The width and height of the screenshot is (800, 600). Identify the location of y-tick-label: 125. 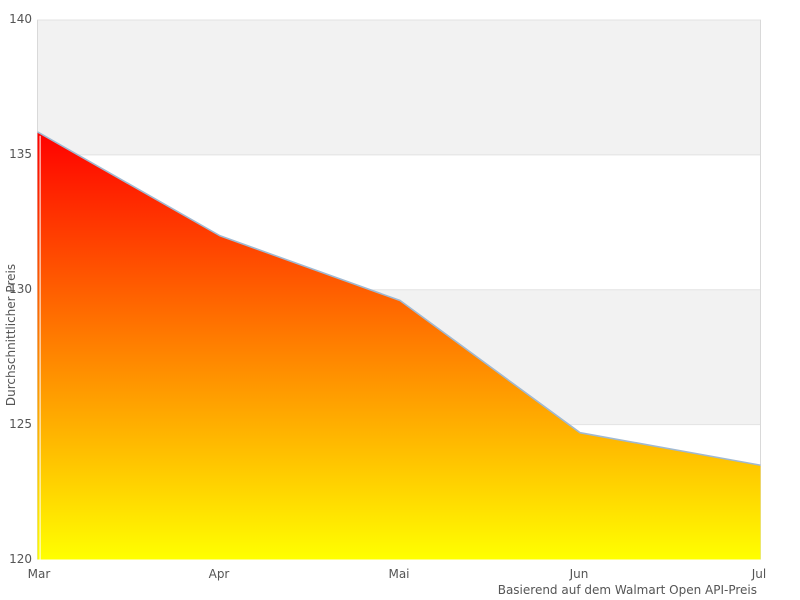
(20, 423).